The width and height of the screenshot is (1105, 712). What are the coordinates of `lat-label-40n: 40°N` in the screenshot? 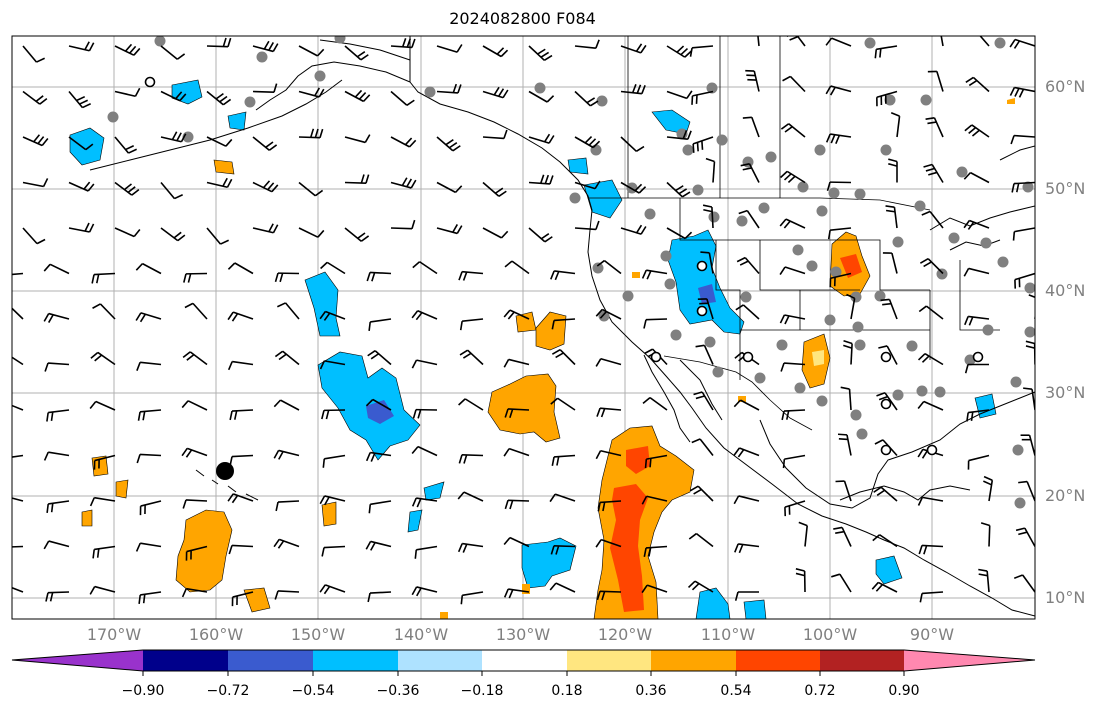 It's located at (1065, 290).